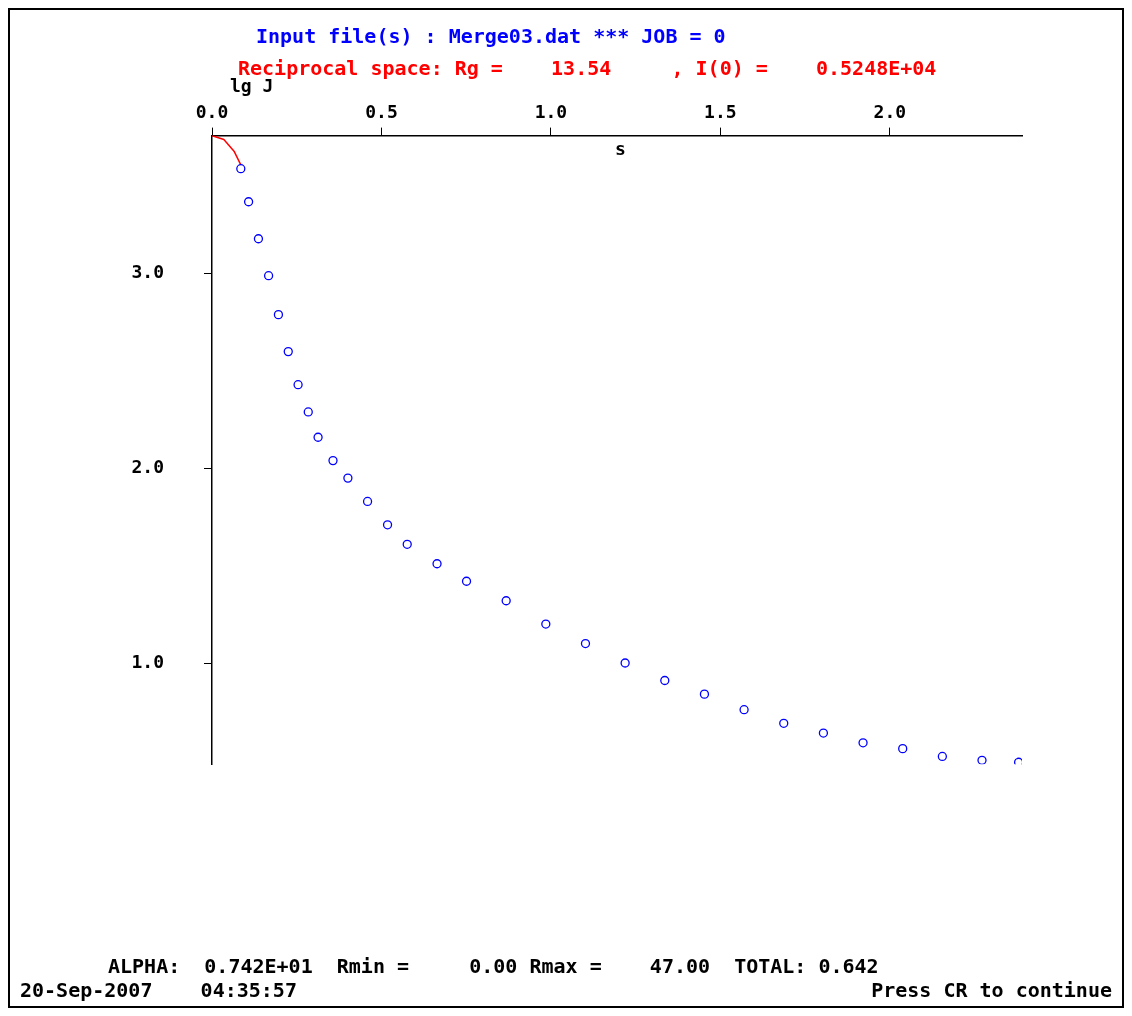 Image resolution: width=1132 pixels, height=1016 pixels. I want to click on y-tick-label: 1.0, so click(147, 661).